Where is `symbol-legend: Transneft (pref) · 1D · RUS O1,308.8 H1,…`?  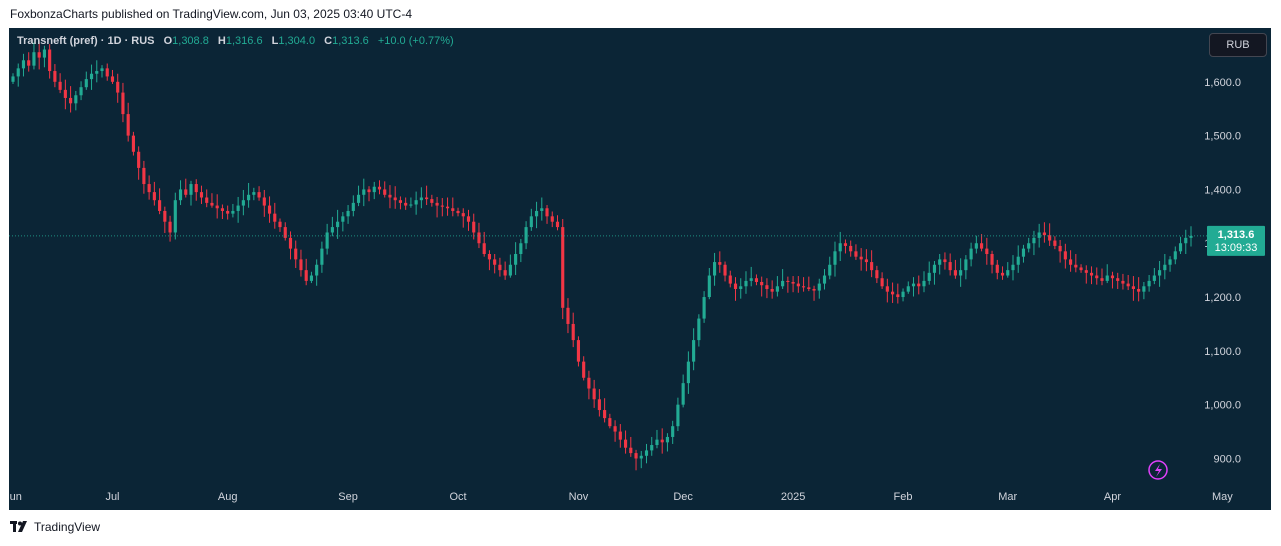
symbol-legend: Transneft (pref) · 1D · RUS O1,308.8 H1,… is located at coordinates (238, 41).